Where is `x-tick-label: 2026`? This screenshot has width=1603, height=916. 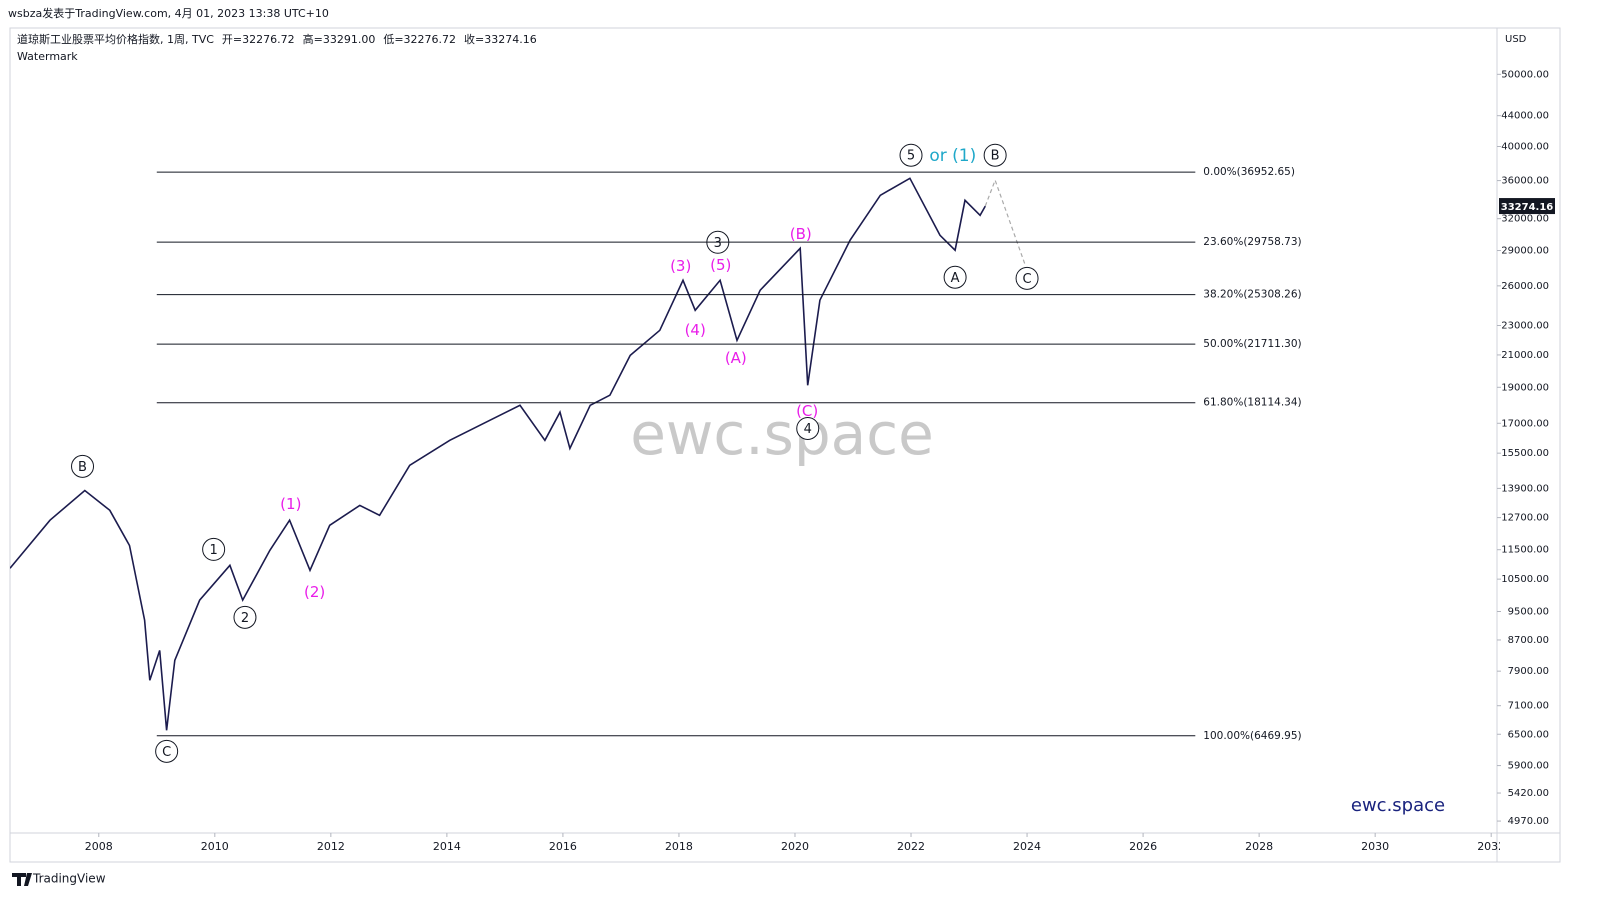 x-tick-label: 2026 is located at coordinates (1143, 846).